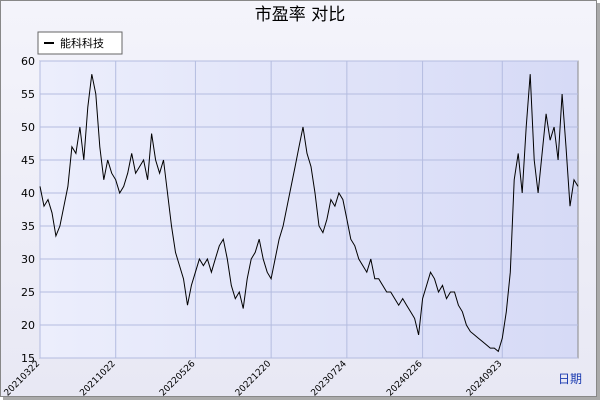  I want to click on y-tick-label: 15, so click(28, 358).